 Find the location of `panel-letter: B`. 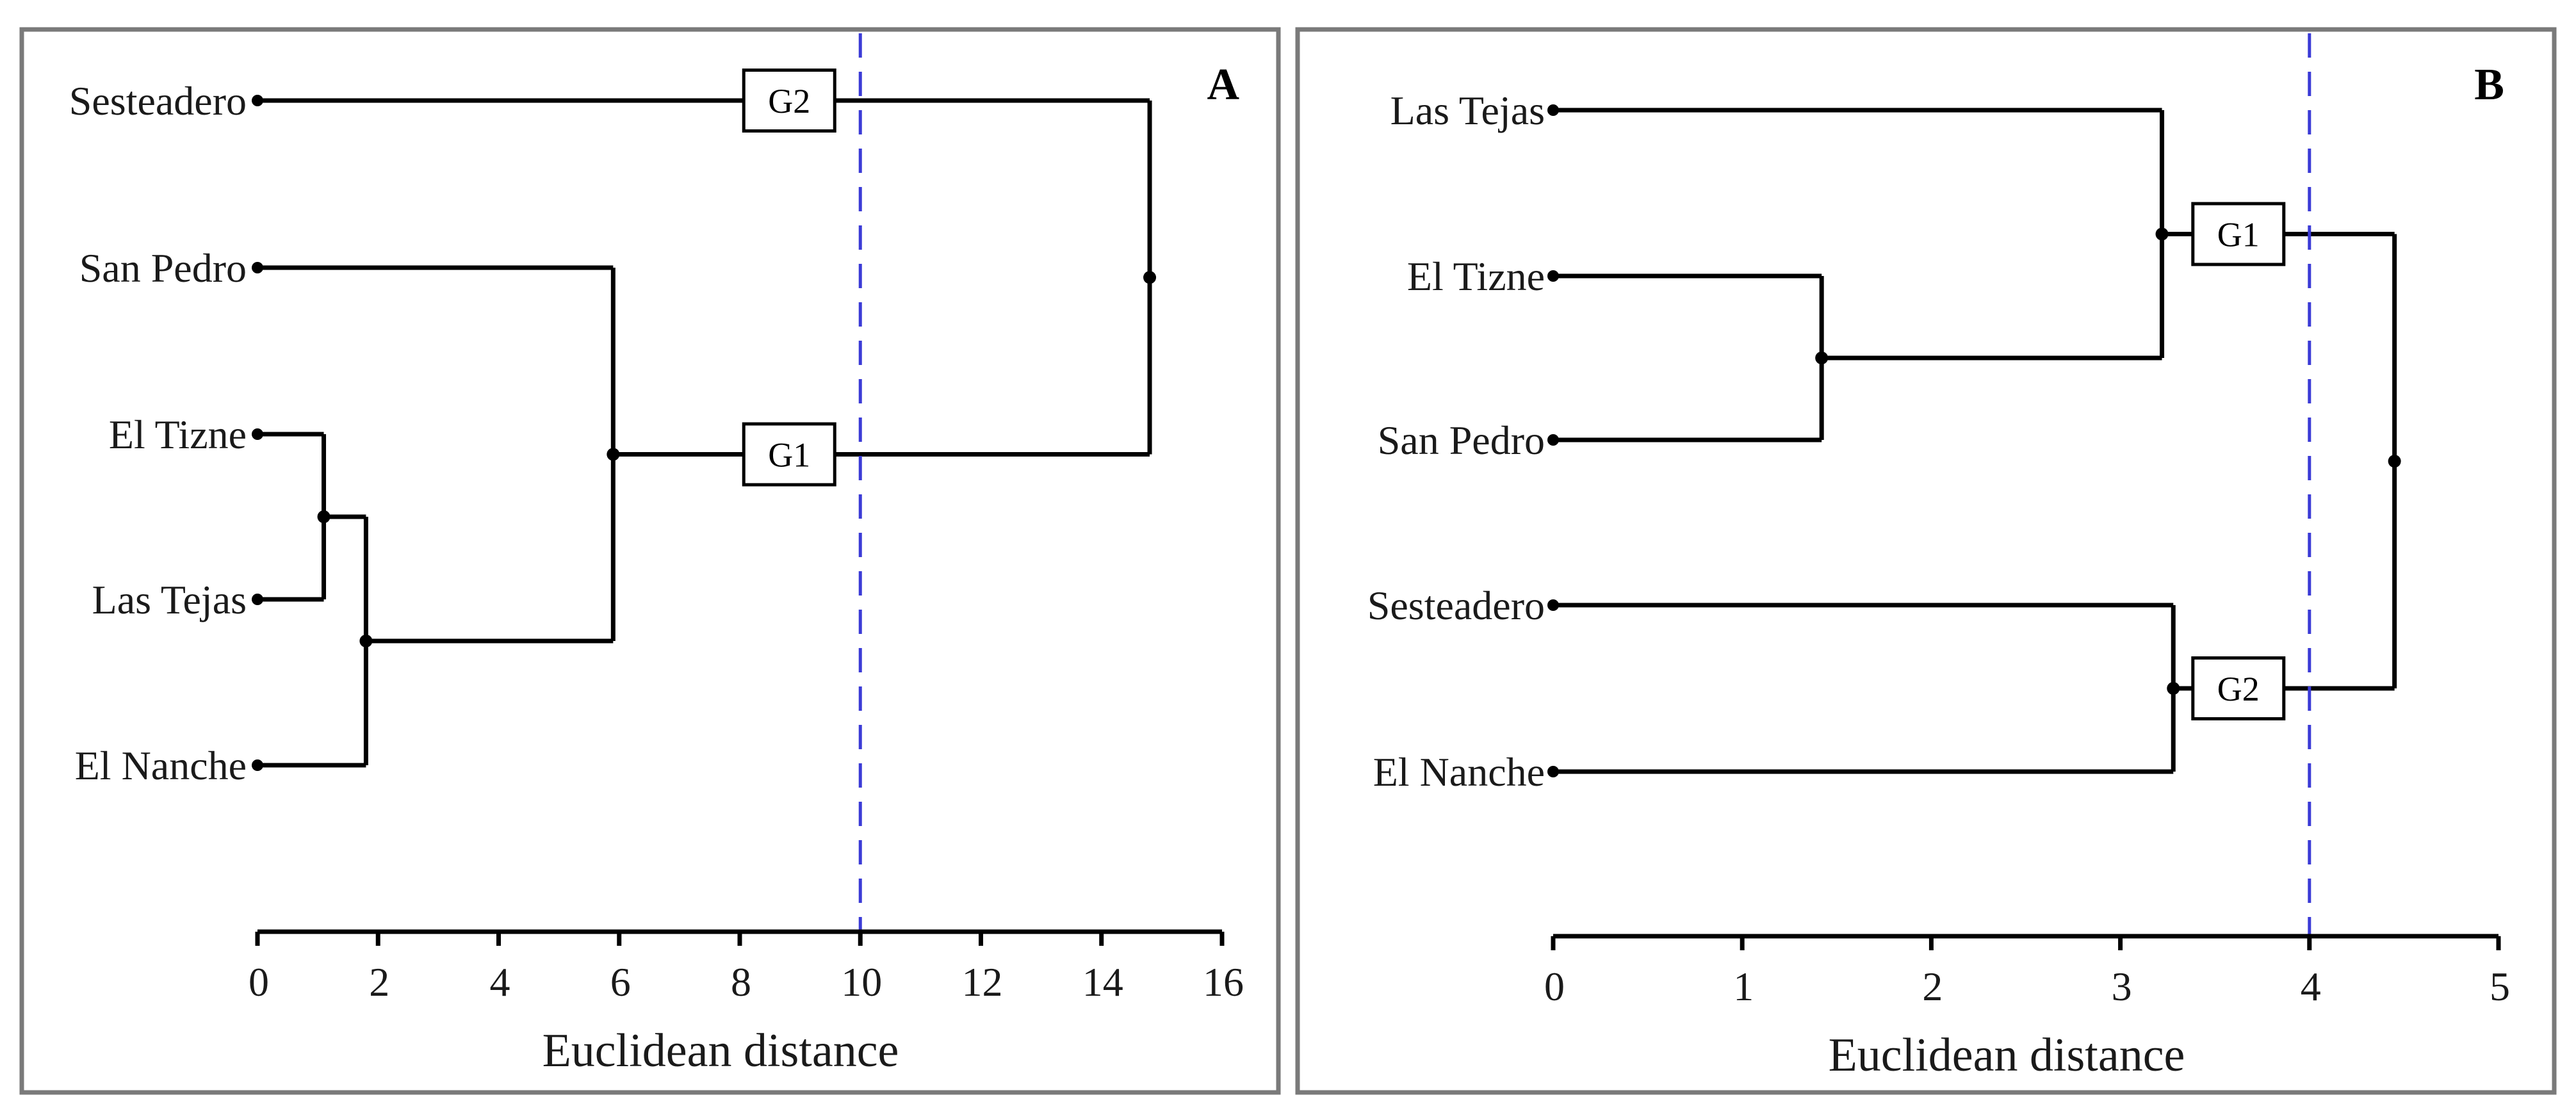

panel-letter: B is located at coordinates (2489, 85).